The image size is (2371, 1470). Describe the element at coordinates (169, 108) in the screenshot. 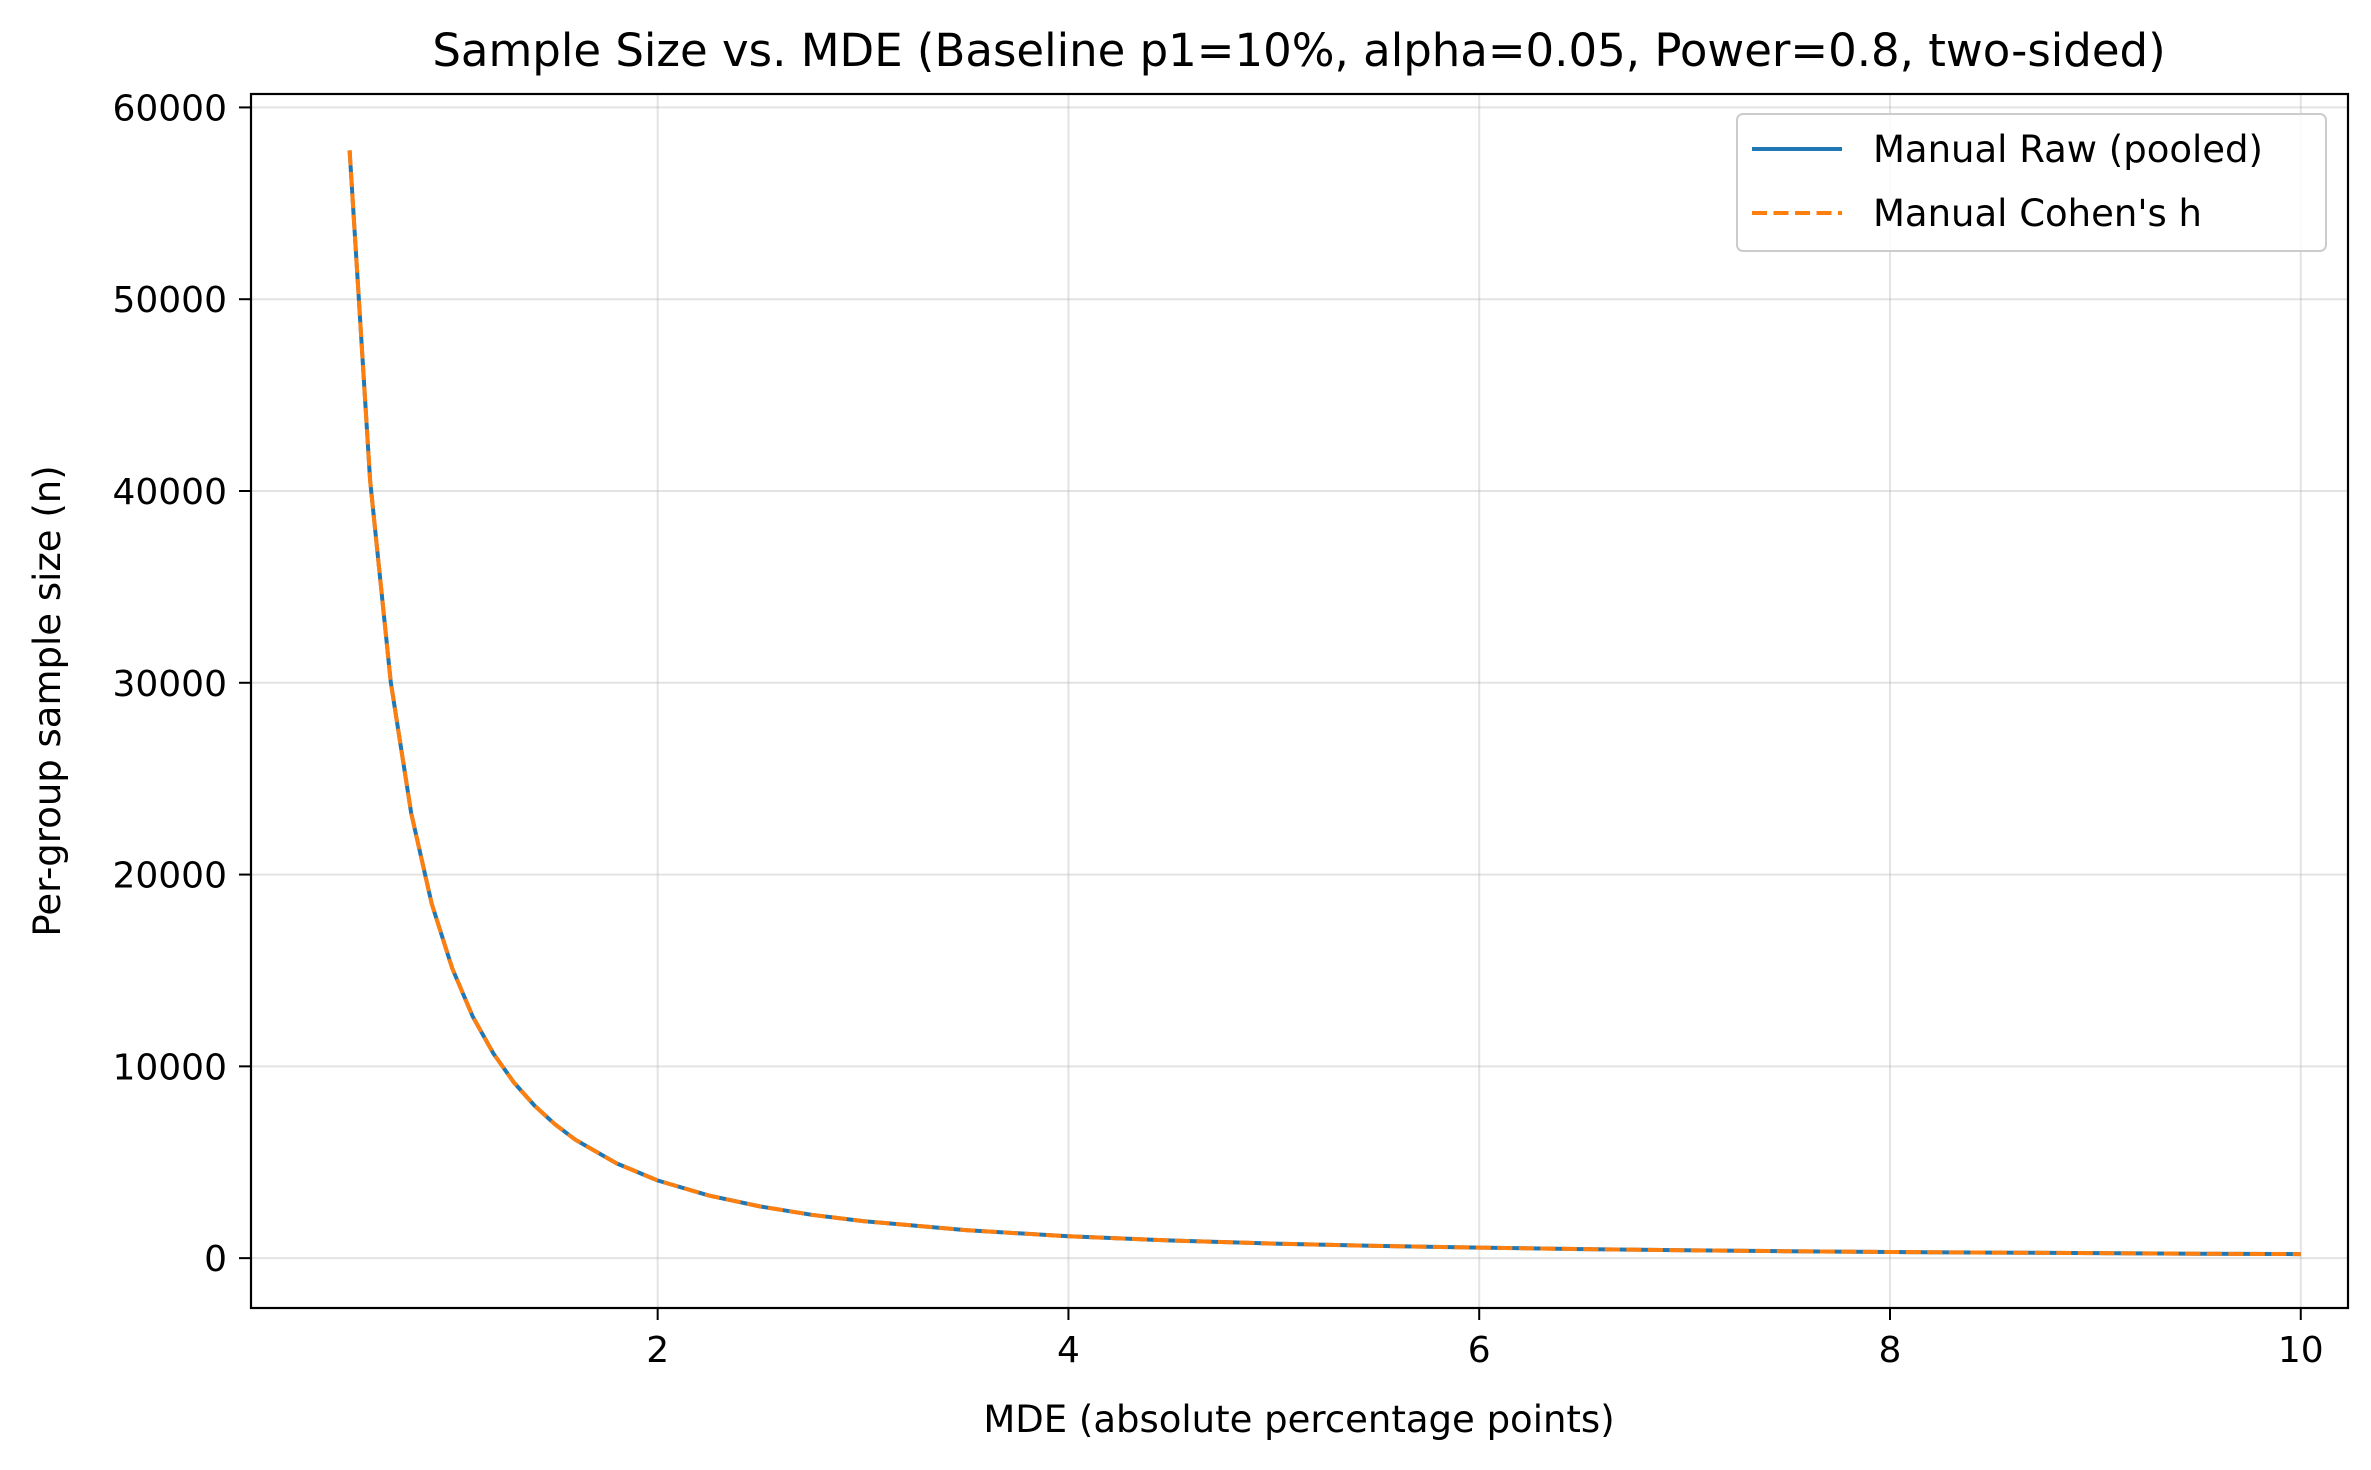

I see `y-tick-label: 60000` at that location.